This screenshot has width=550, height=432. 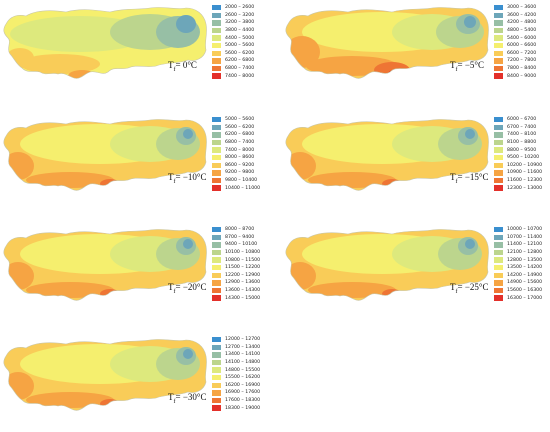 What do you see at coordinates (187, 398) in the screenshot?
I see `freezing-temperature-label: Tf= −30°C` at bounding box center [187, 398].